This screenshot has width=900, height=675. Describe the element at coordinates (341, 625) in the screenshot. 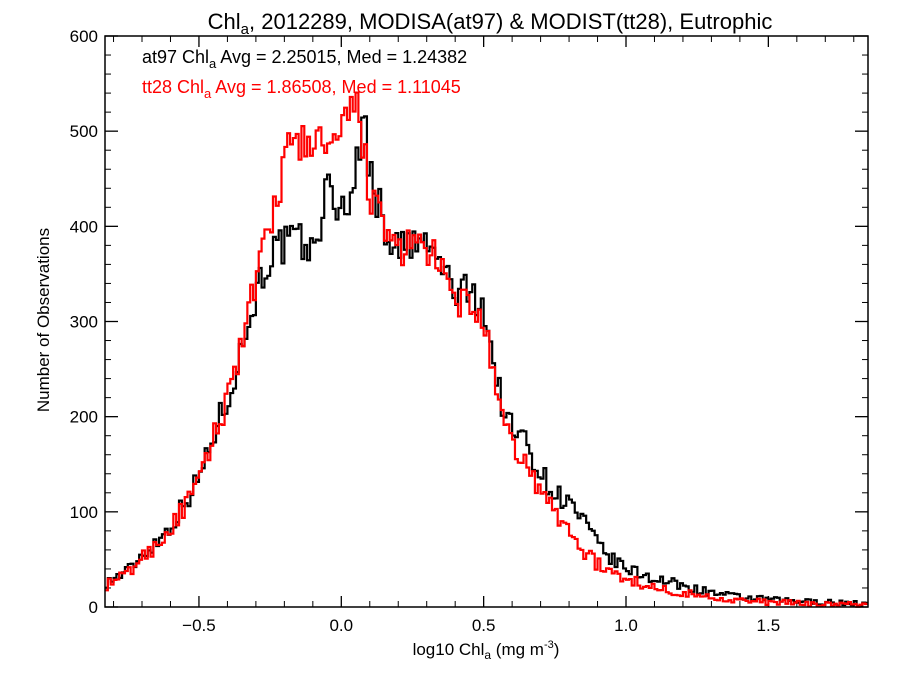

I see `x-tick-label: 0.0` at that location.